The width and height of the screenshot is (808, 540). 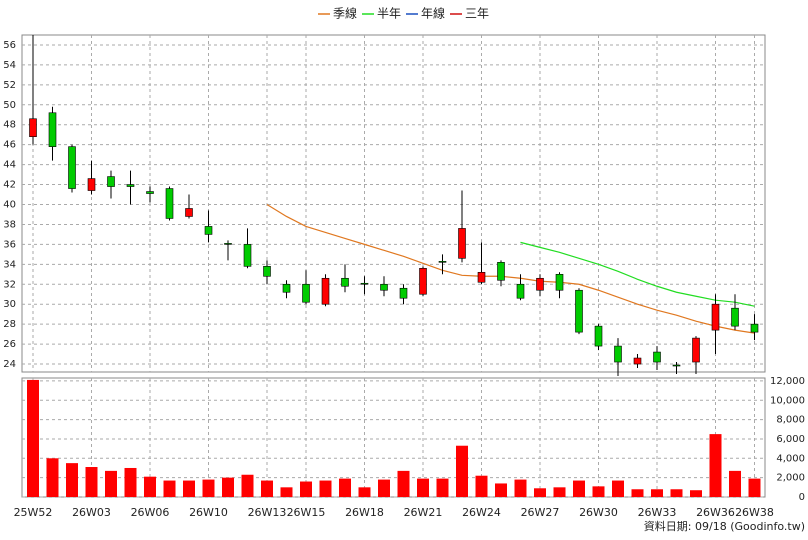 What do you see at coordinates (754, 512) in the screenshot?
I see `x-tick-label: 26W38` at bounding box center [754, 512].